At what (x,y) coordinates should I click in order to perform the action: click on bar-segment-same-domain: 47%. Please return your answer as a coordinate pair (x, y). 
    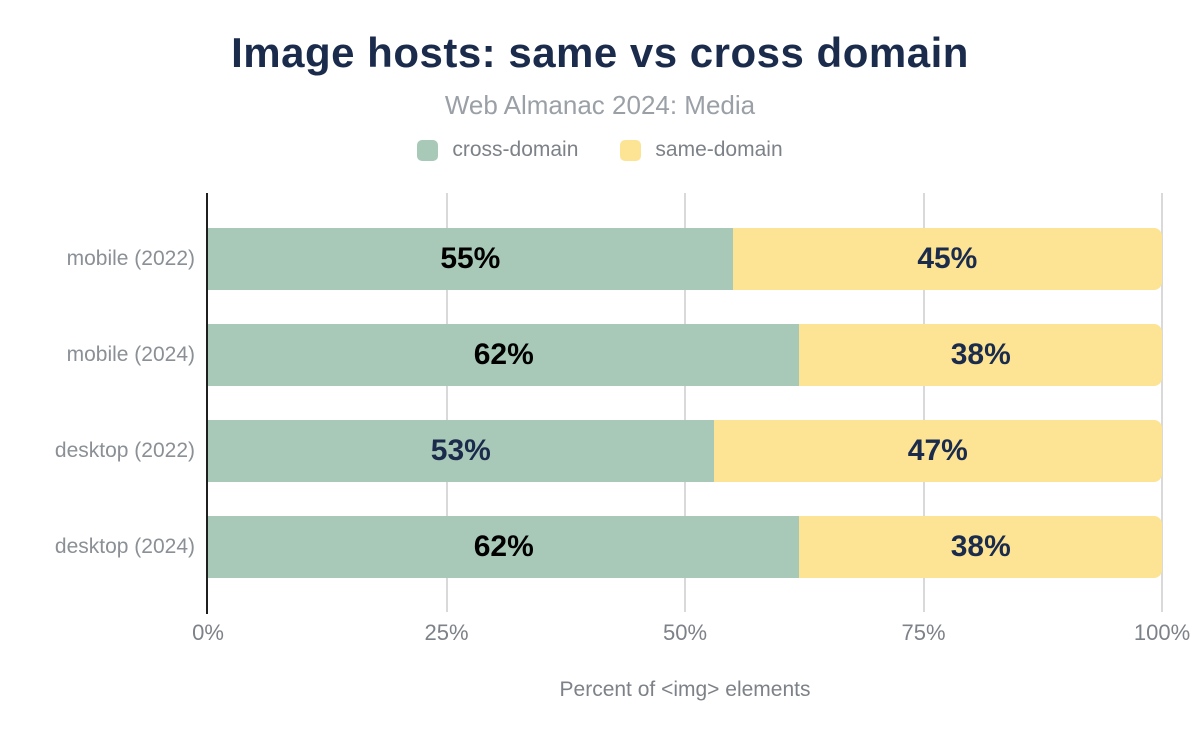
    Looking at the image, I should click on (937, 451).